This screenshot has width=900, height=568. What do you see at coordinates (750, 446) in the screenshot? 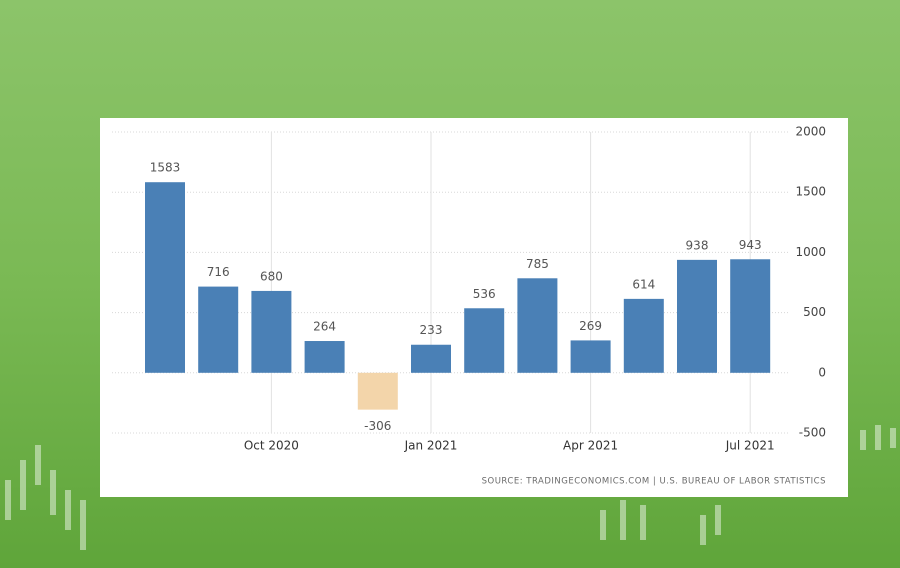
I see `x-tick-label: Jul 2021` at bounding box center [750, 446].